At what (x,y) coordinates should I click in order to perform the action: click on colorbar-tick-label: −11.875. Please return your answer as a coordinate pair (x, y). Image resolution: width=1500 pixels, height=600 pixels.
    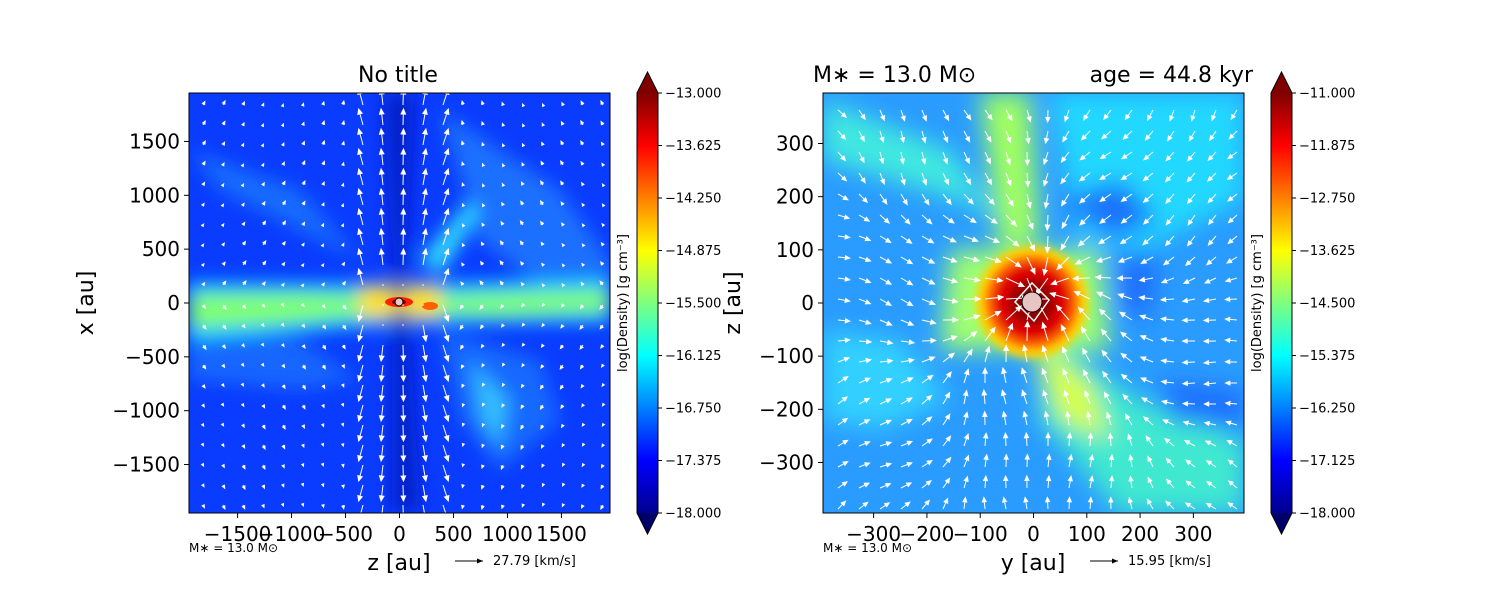
    Looking at the image, I should click on (1327, 146).